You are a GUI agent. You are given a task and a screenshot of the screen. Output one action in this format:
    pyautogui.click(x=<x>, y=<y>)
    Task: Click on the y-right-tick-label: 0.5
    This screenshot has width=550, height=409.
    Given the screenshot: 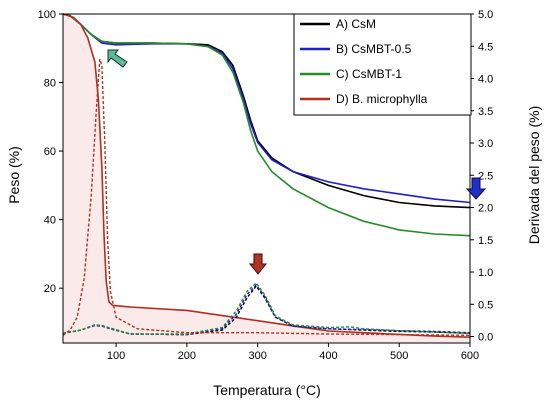 What is the action you would take?
    pyautogui.click(x=485, y=305)
    